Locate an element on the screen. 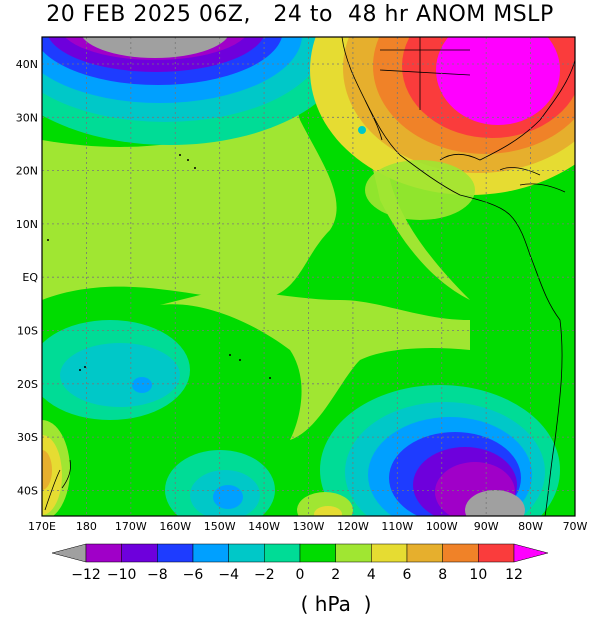  colorbar-label: 2 is located at coordinates (335, 575).